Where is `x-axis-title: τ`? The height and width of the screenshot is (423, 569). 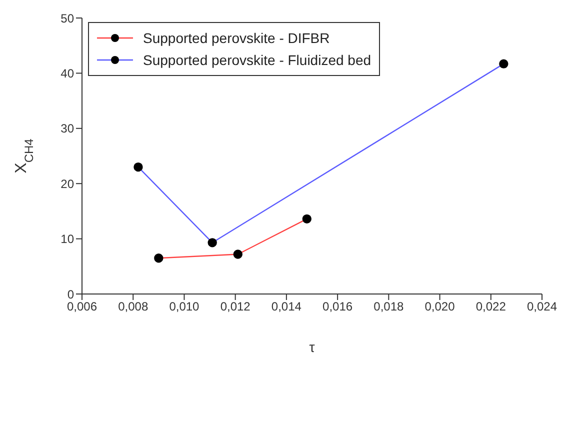 x-axis-title: τ is located at coordinates (312, 347).